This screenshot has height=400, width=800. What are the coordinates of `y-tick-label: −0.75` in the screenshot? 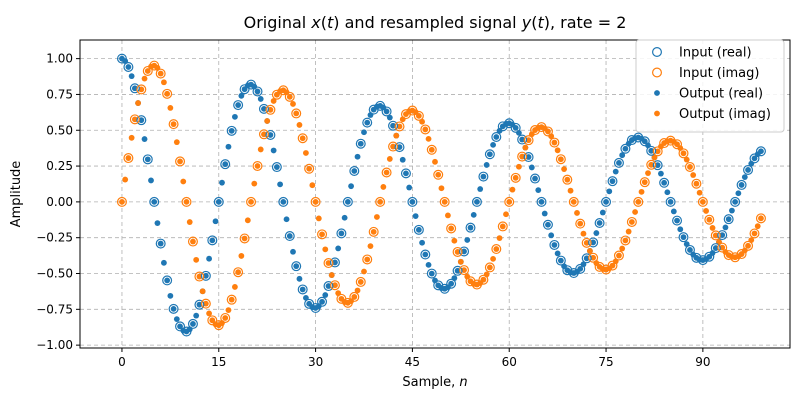 It's located at (54, 309).